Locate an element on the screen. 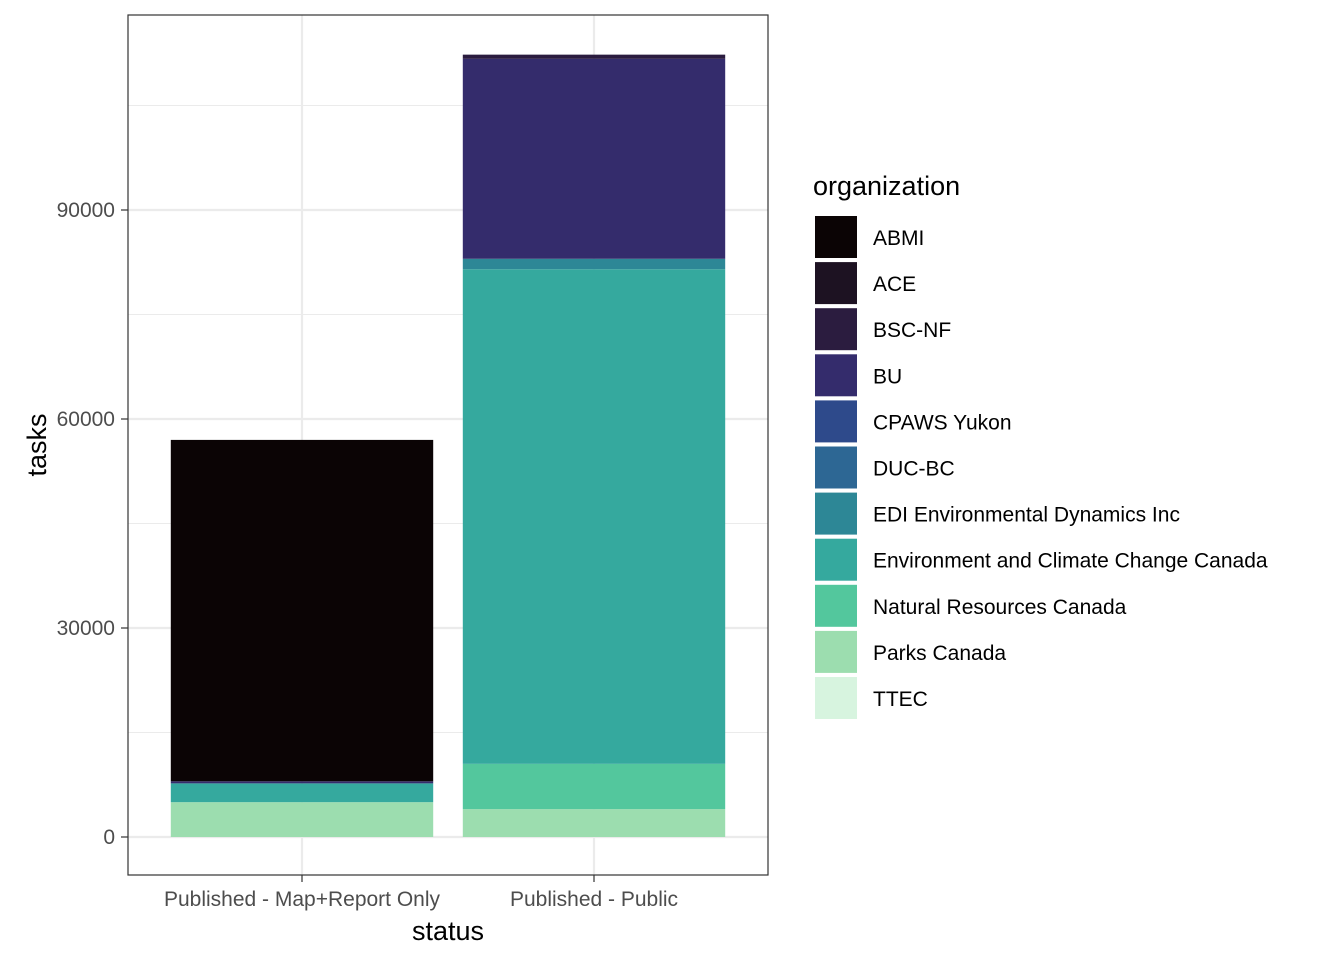  legend-label: ACE is located at coordinates (894, 284).